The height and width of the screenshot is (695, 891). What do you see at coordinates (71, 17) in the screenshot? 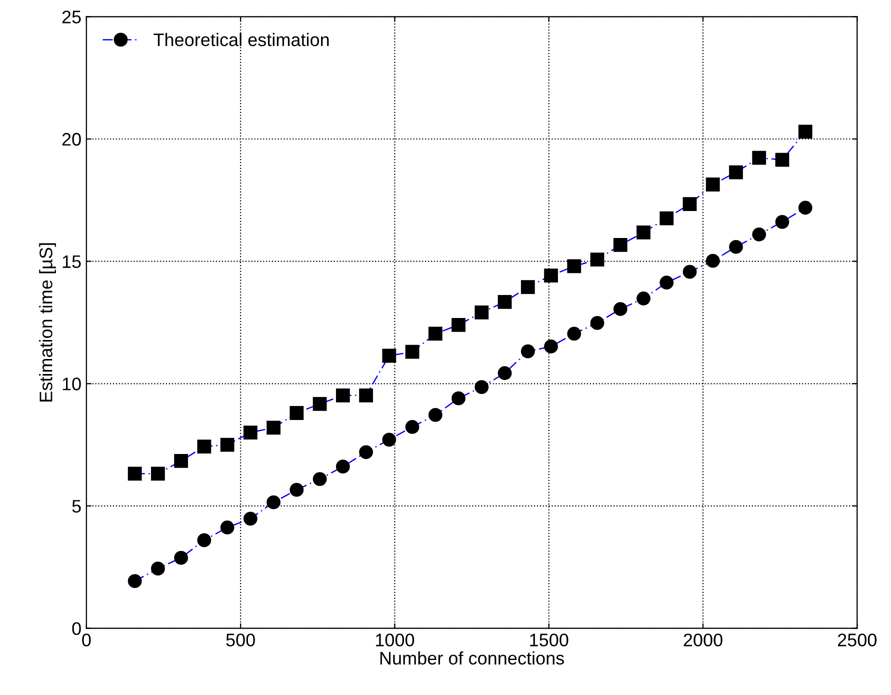
I see `y-tick-label: 25` at bounding box center [71, 17].